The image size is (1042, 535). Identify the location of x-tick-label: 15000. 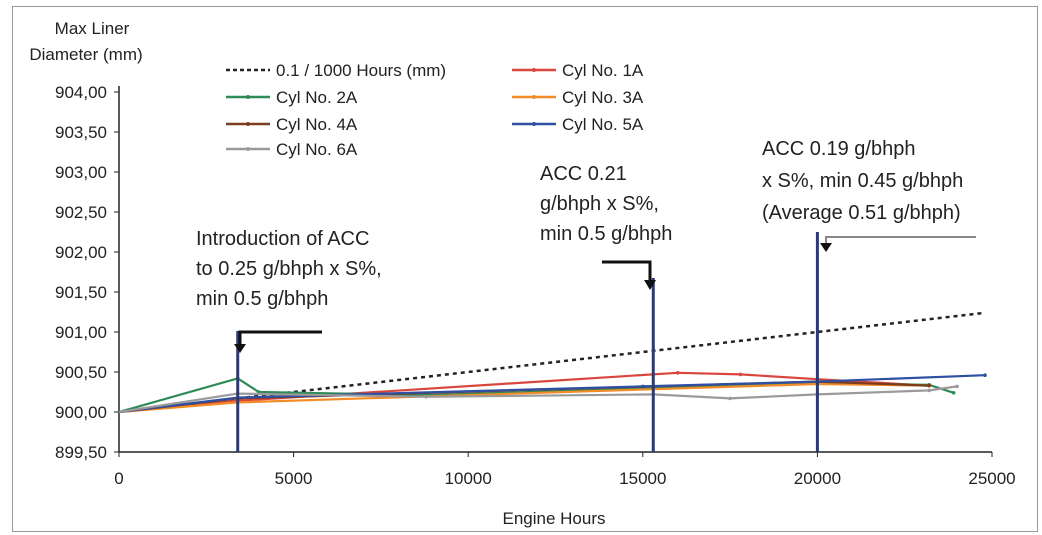
(642, 478).